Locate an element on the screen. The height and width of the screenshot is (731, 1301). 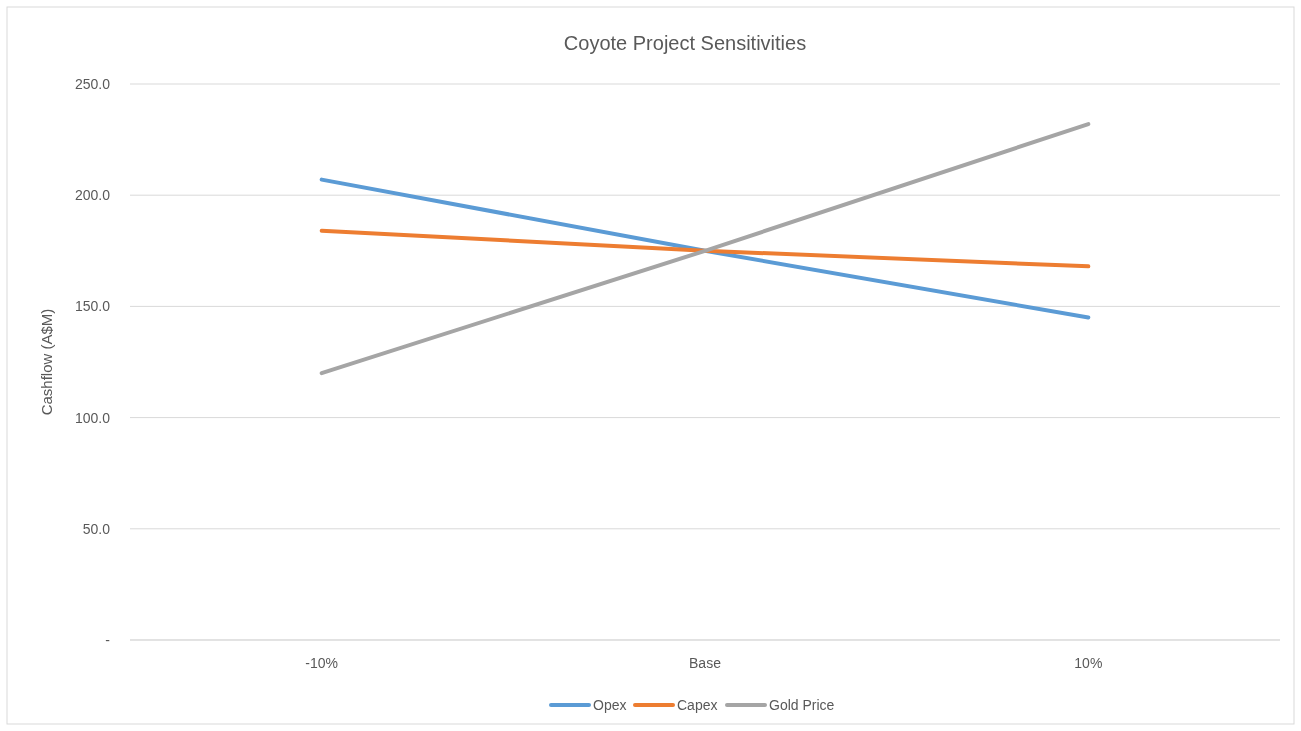
x-tick-label: -10% is located at coordinates (322, 663).